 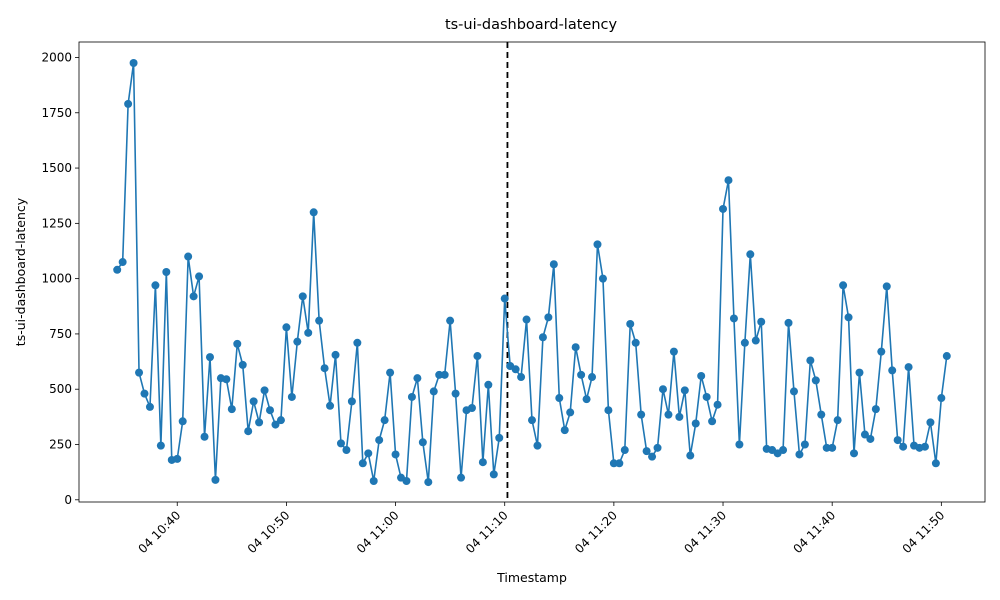 What do you see at coordinates (68, 500) in the screenshot?
I see `y-tick-label: 0` at bounding box center [68, 500].